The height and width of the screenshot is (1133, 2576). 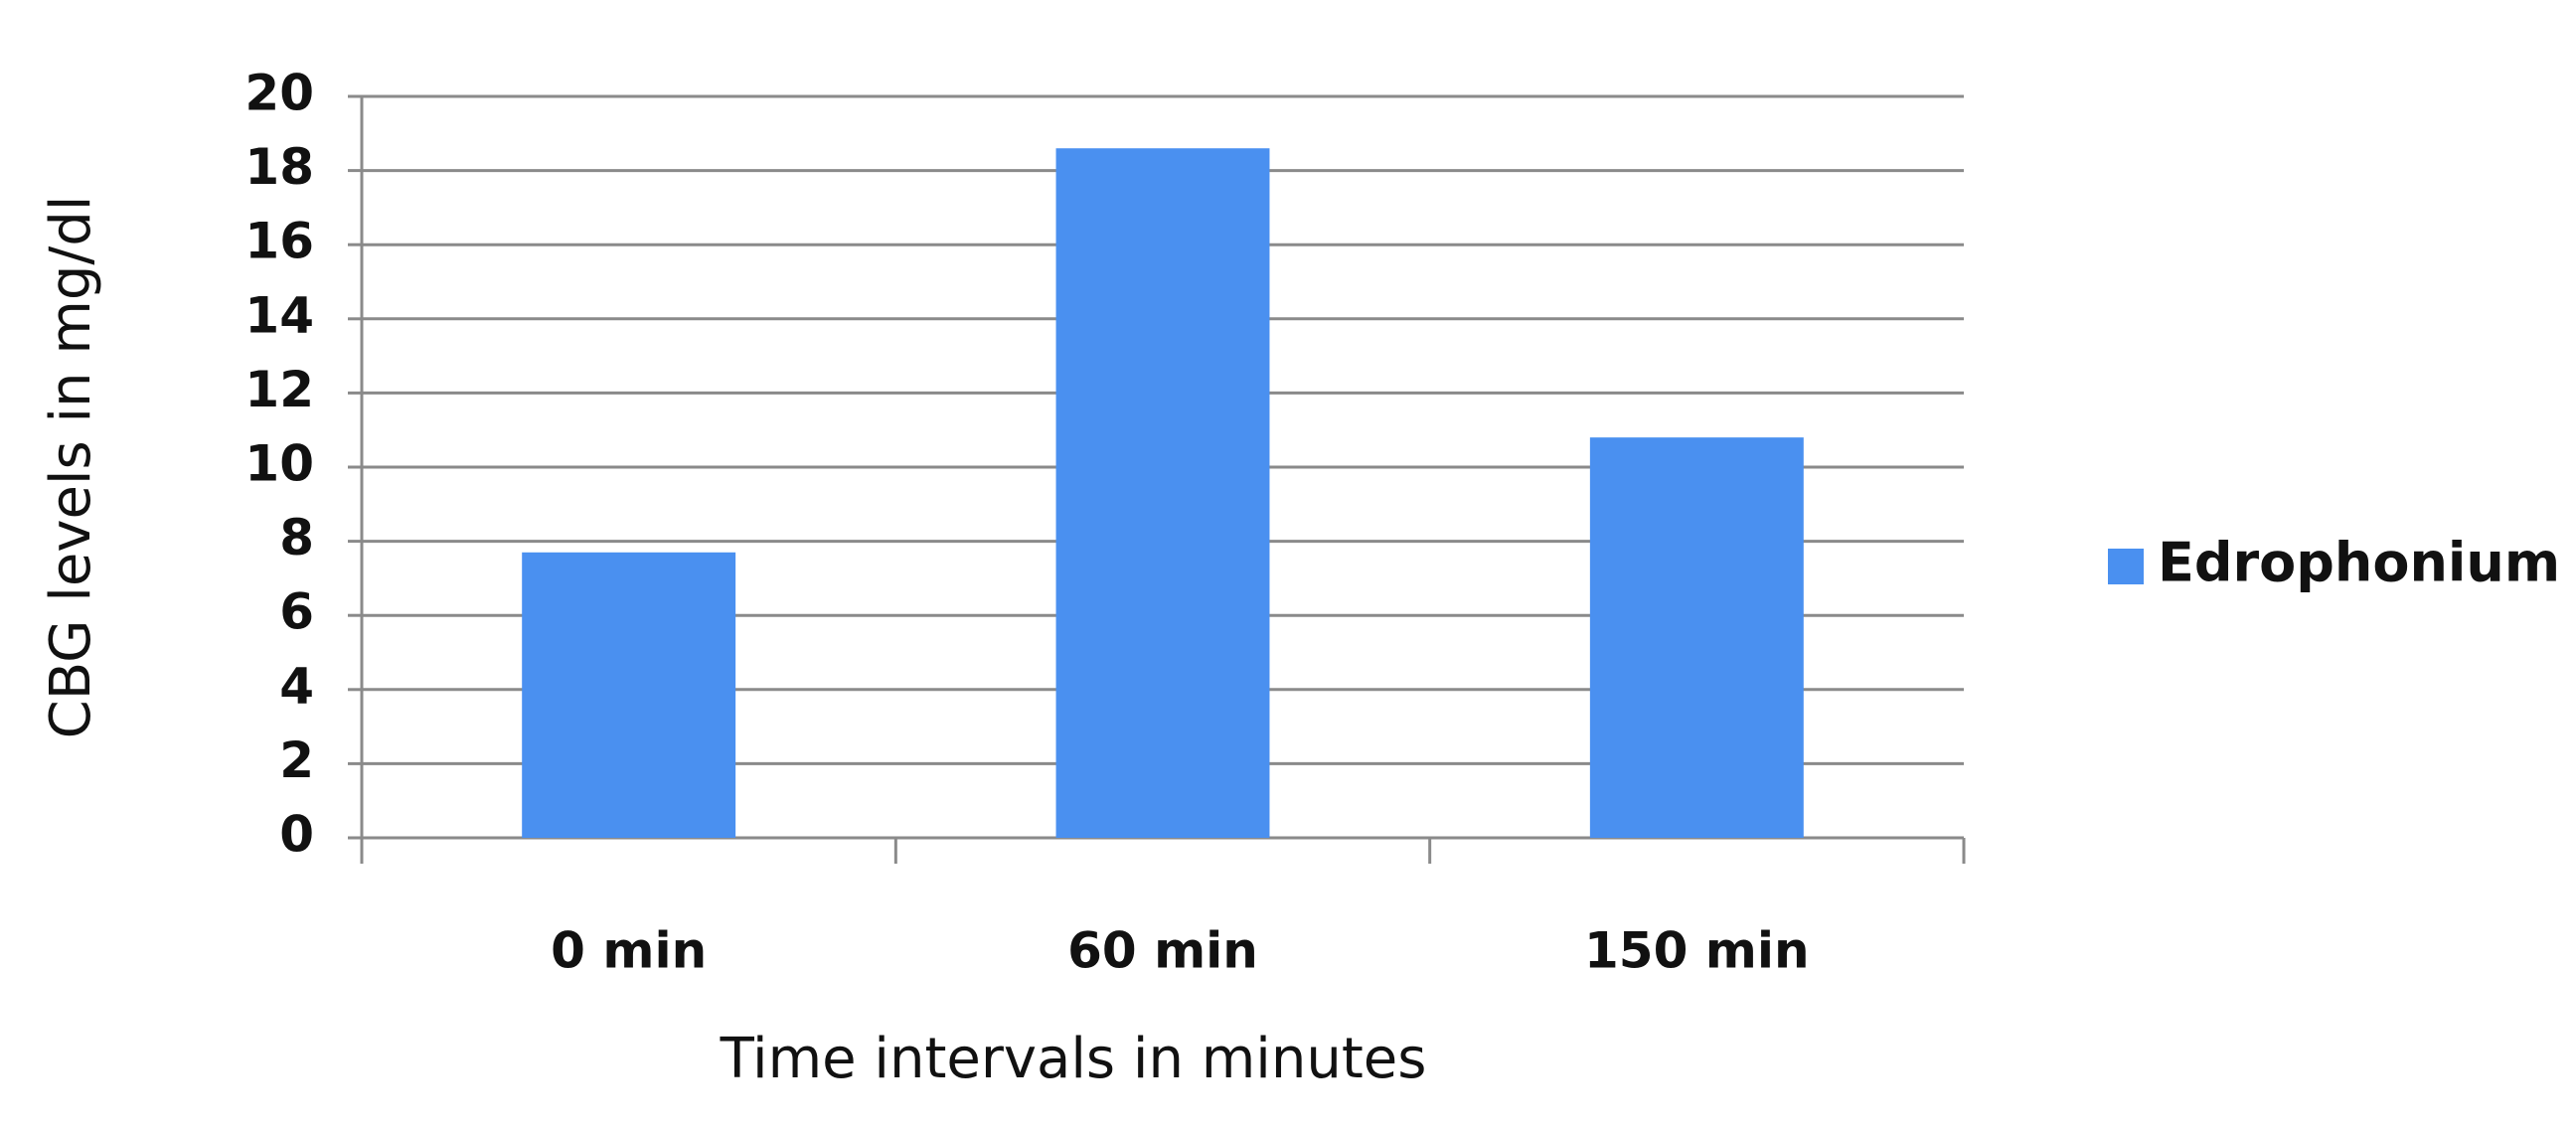 What do you see at coordinates (71, 467) in the screenshot?
I see `y-axis-title: CBG levels in mg/dl` at bounding box center [71, 467].